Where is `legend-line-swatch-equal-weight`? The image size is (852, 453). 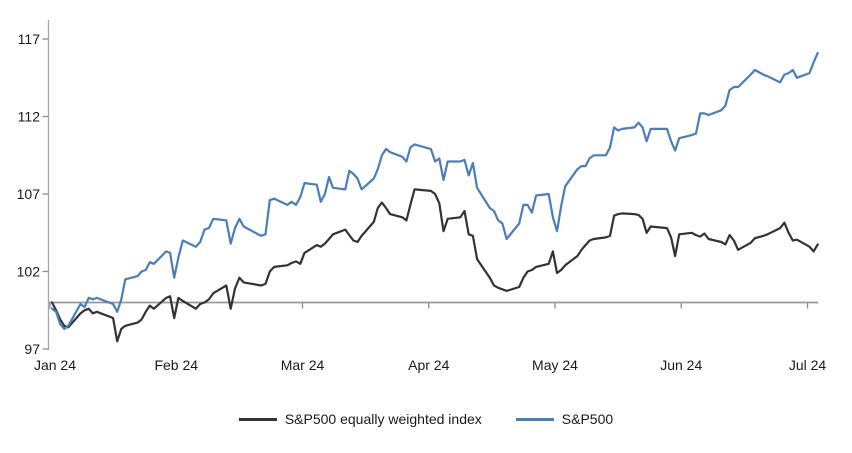 legend-line-swatch-equal-weight is located at coordinates (257, 419).